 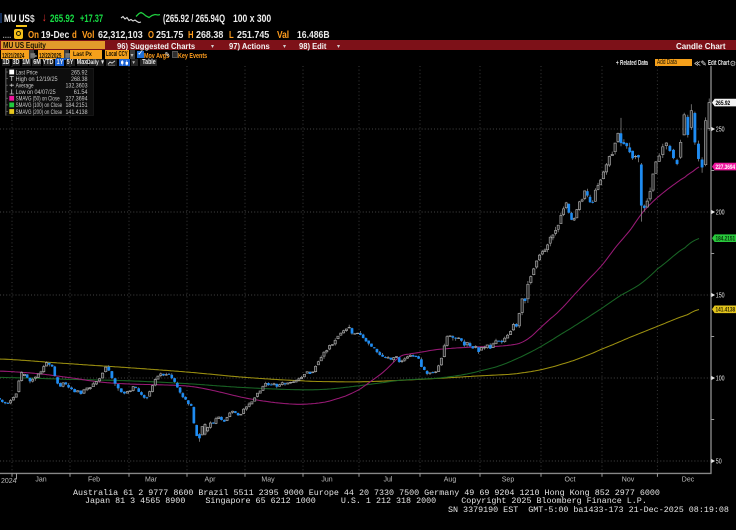 What do you see at coordinates (151, 480) in the screenshot?
I see `svg-text: Mar` at bounding box center [151, 480].